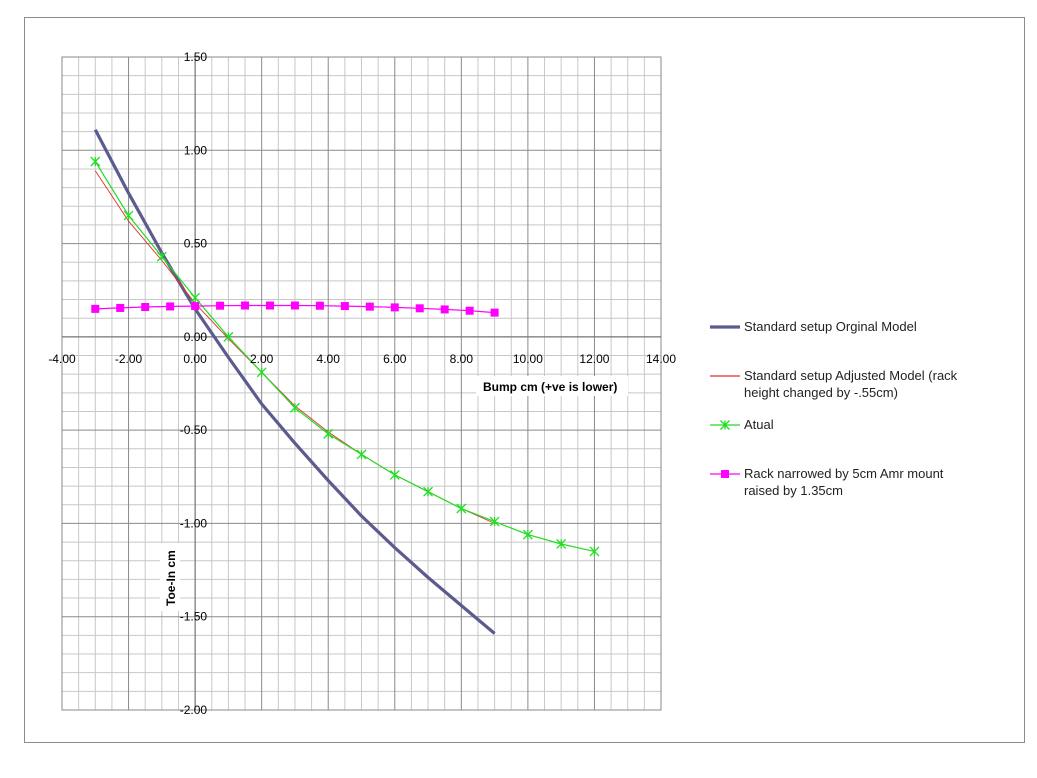 The image size is (1037, 778). Describe the element at coordinates (196, 244) in the screenshot. I see `y-tick-label: 0.50` at that location.